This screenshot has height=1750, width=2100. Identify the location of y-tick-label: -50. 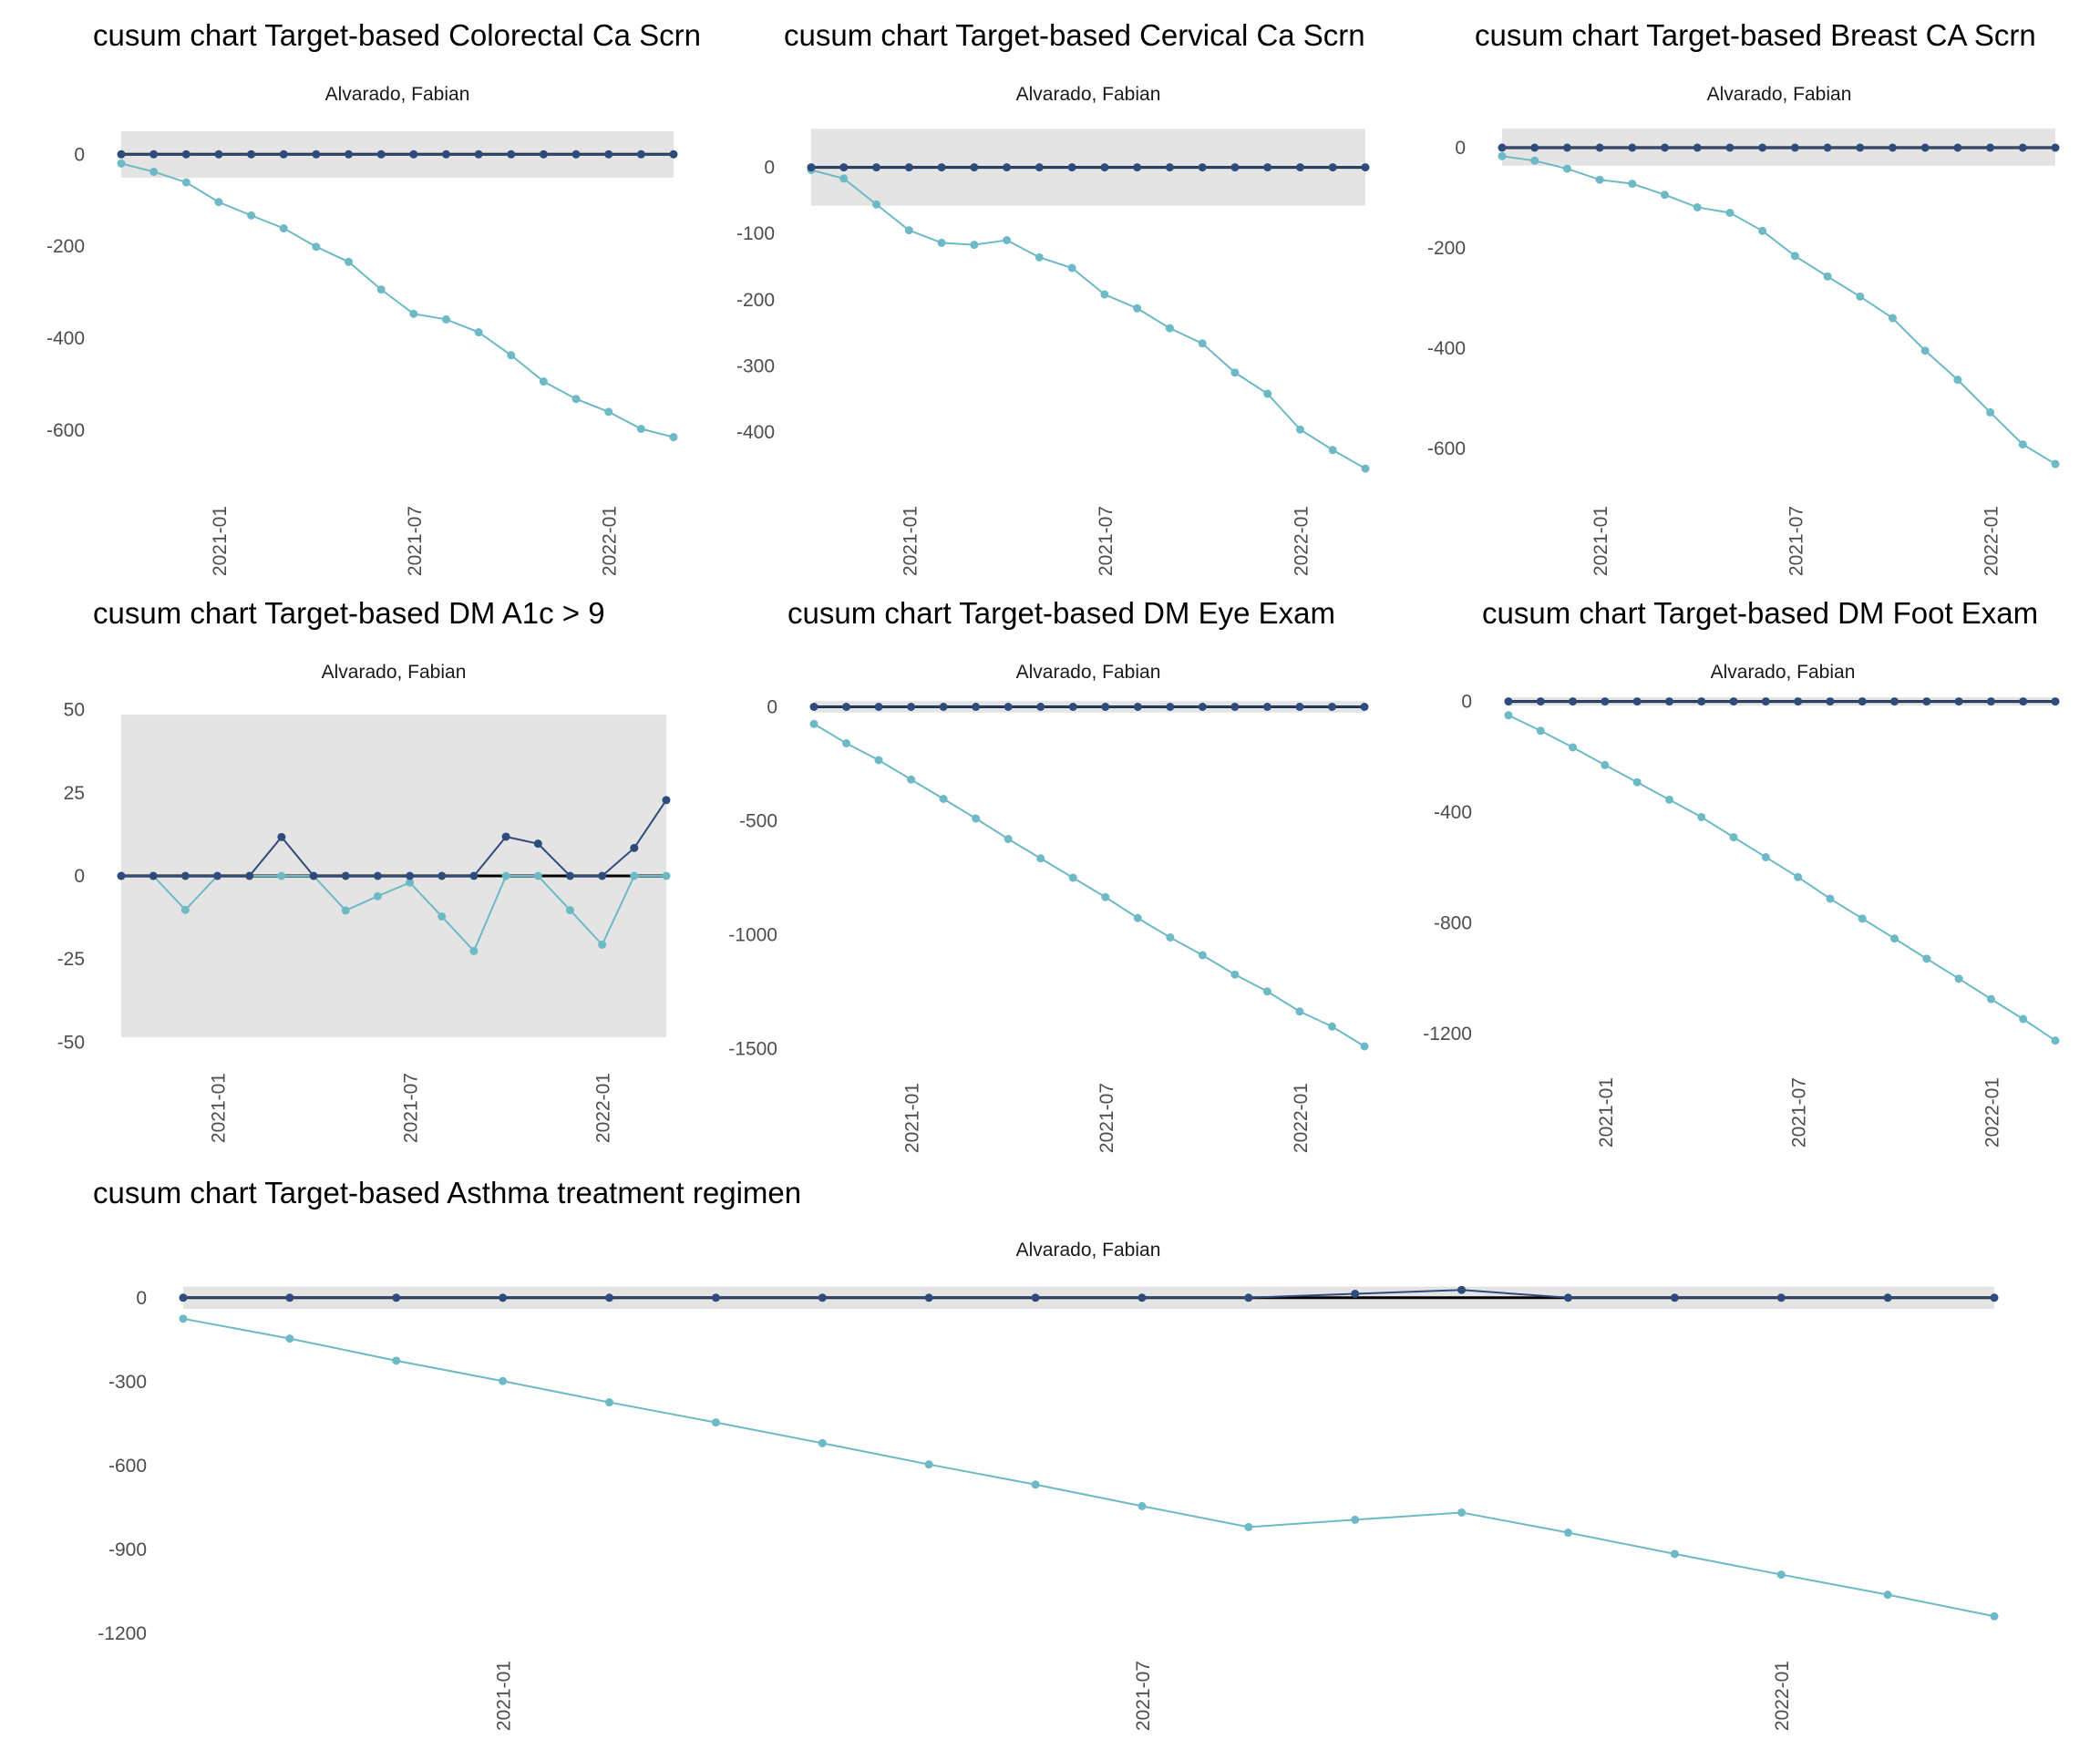
(71, 1043).